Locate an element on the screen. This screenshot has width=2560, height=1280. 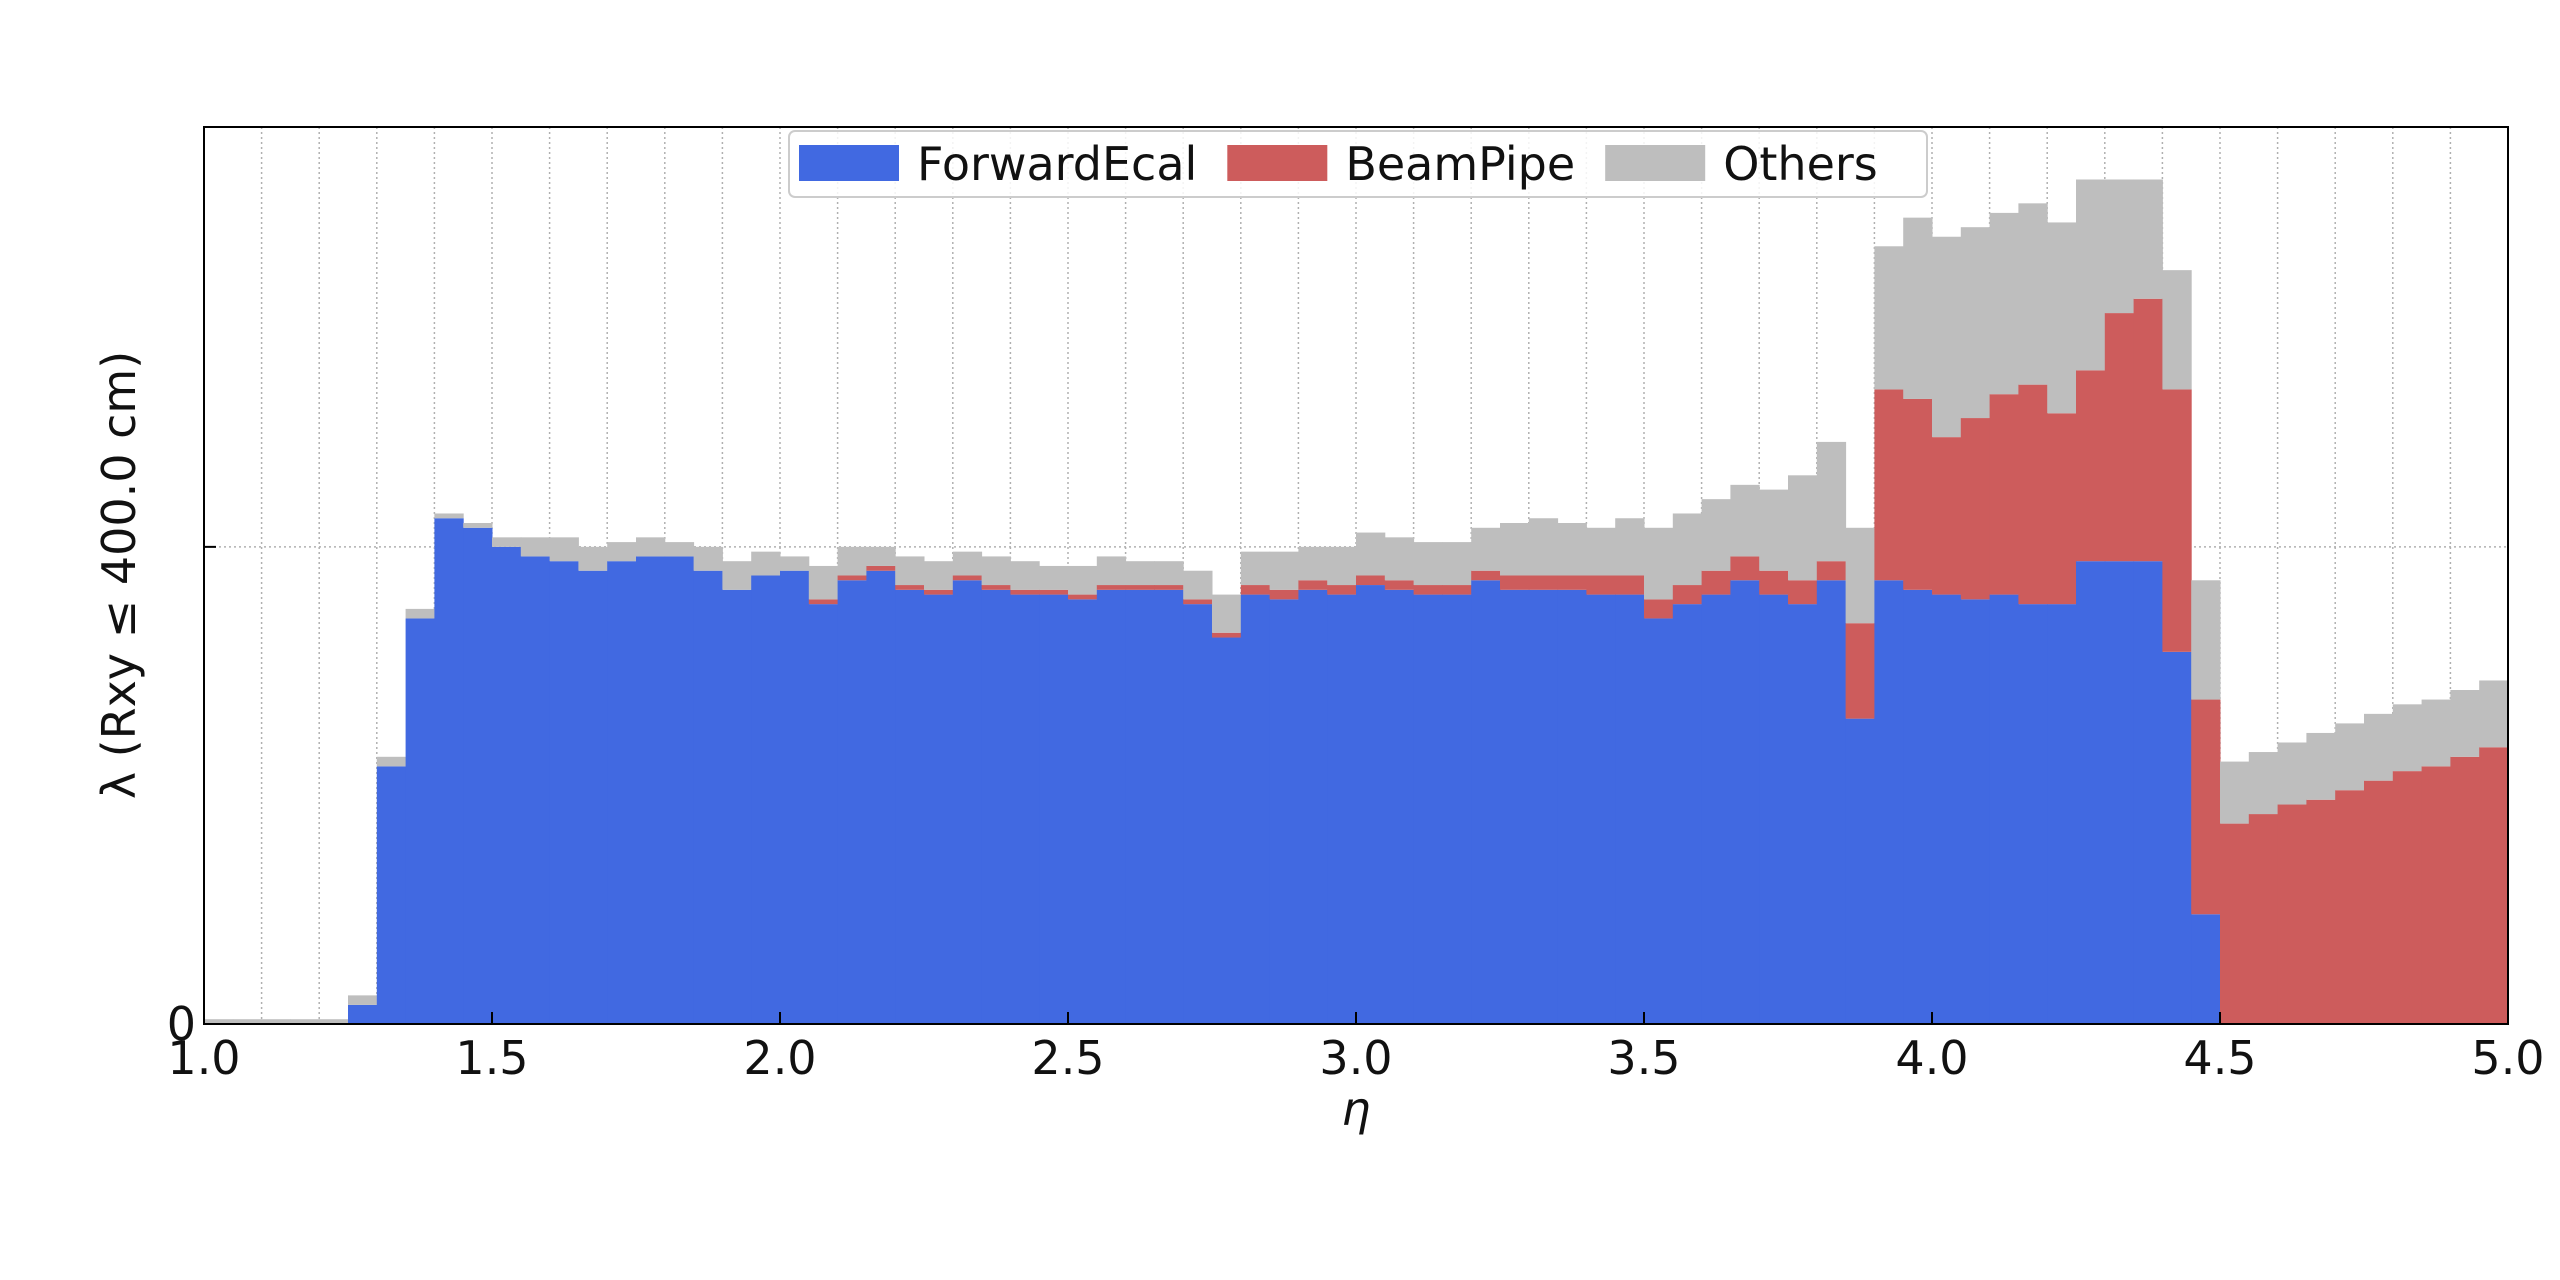
x-tick-label: 1.0 is located at coordinates (203, 1058).